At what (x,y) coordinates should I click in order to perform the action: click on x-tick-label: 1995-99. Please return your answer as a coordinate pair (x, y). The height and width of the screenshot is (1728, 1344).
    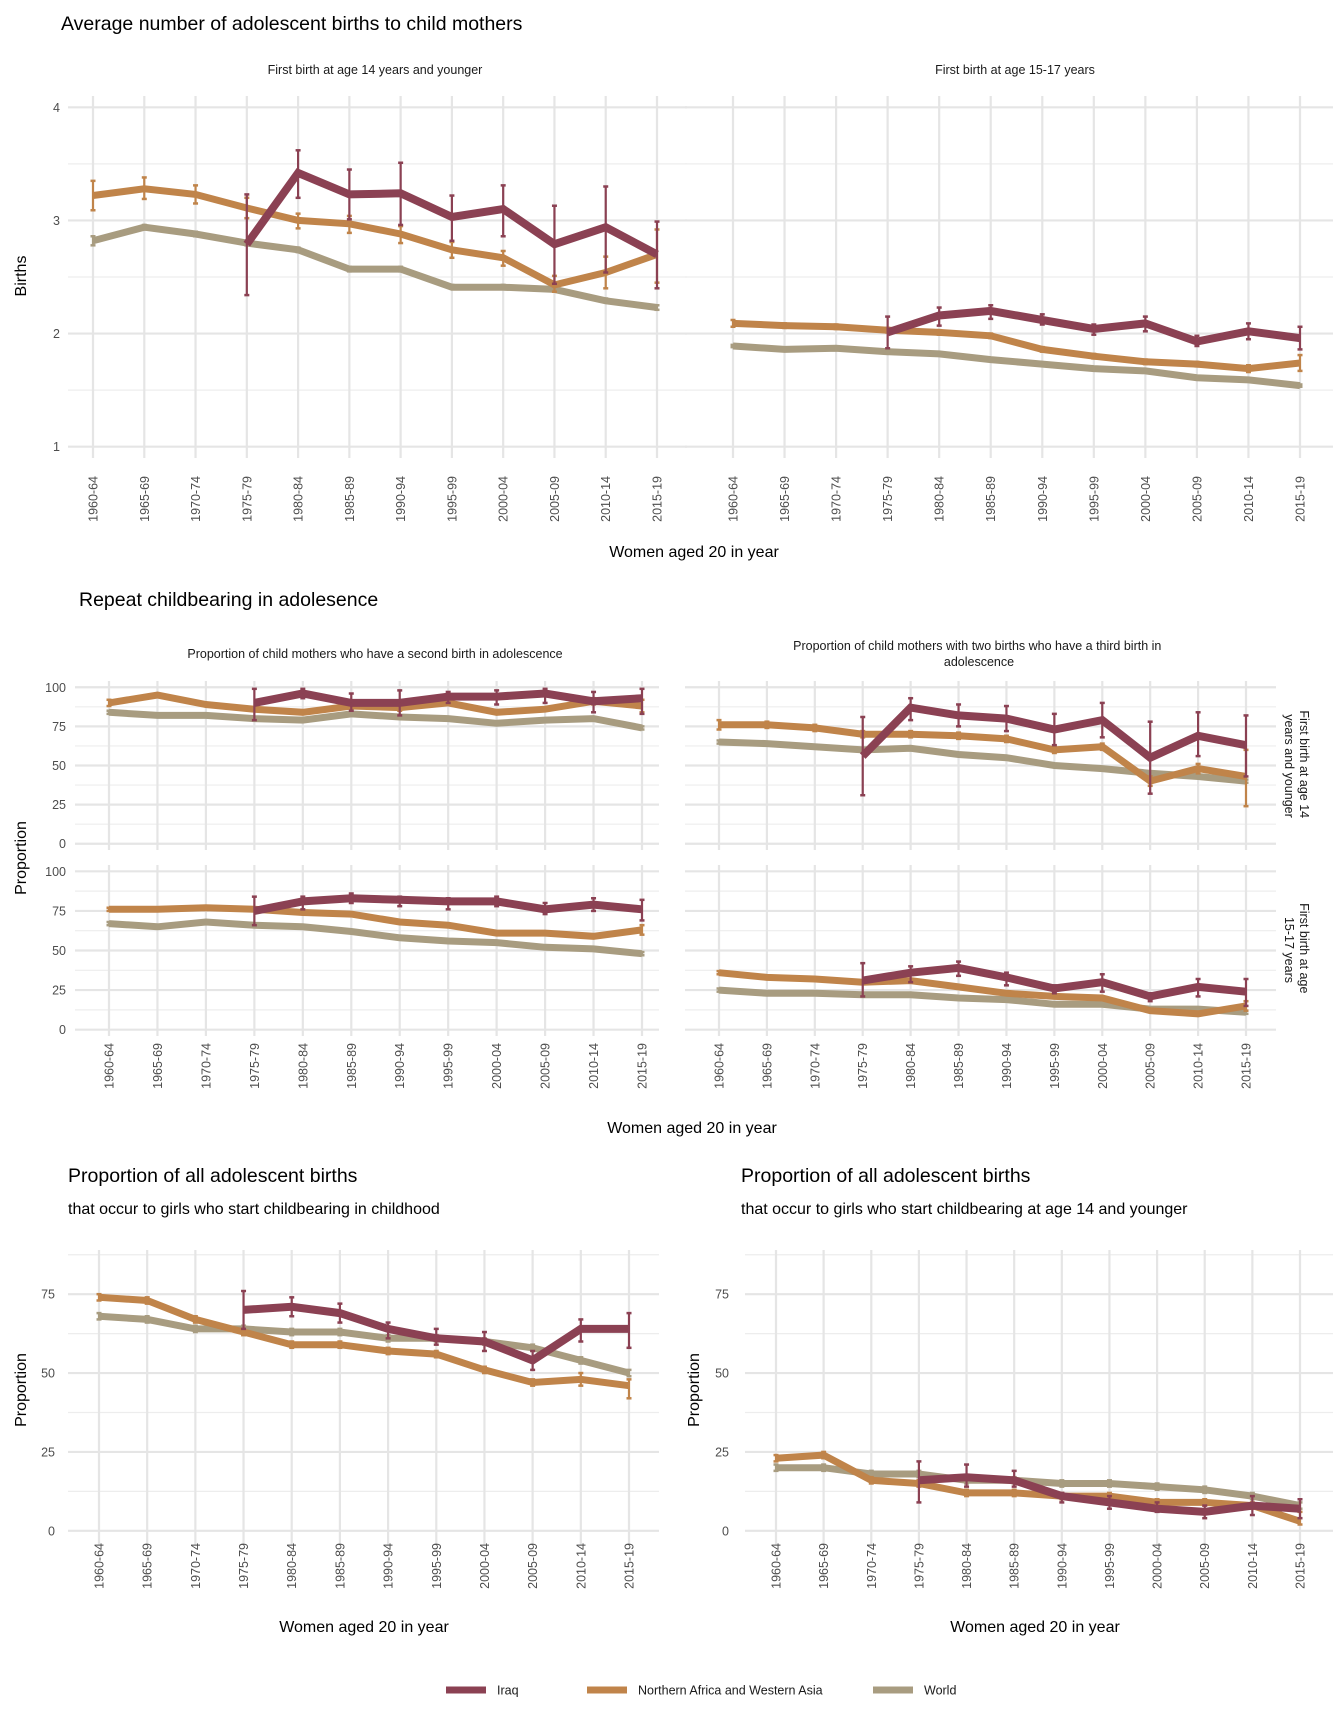
    Looking at the image, I should click on (449, 1066).